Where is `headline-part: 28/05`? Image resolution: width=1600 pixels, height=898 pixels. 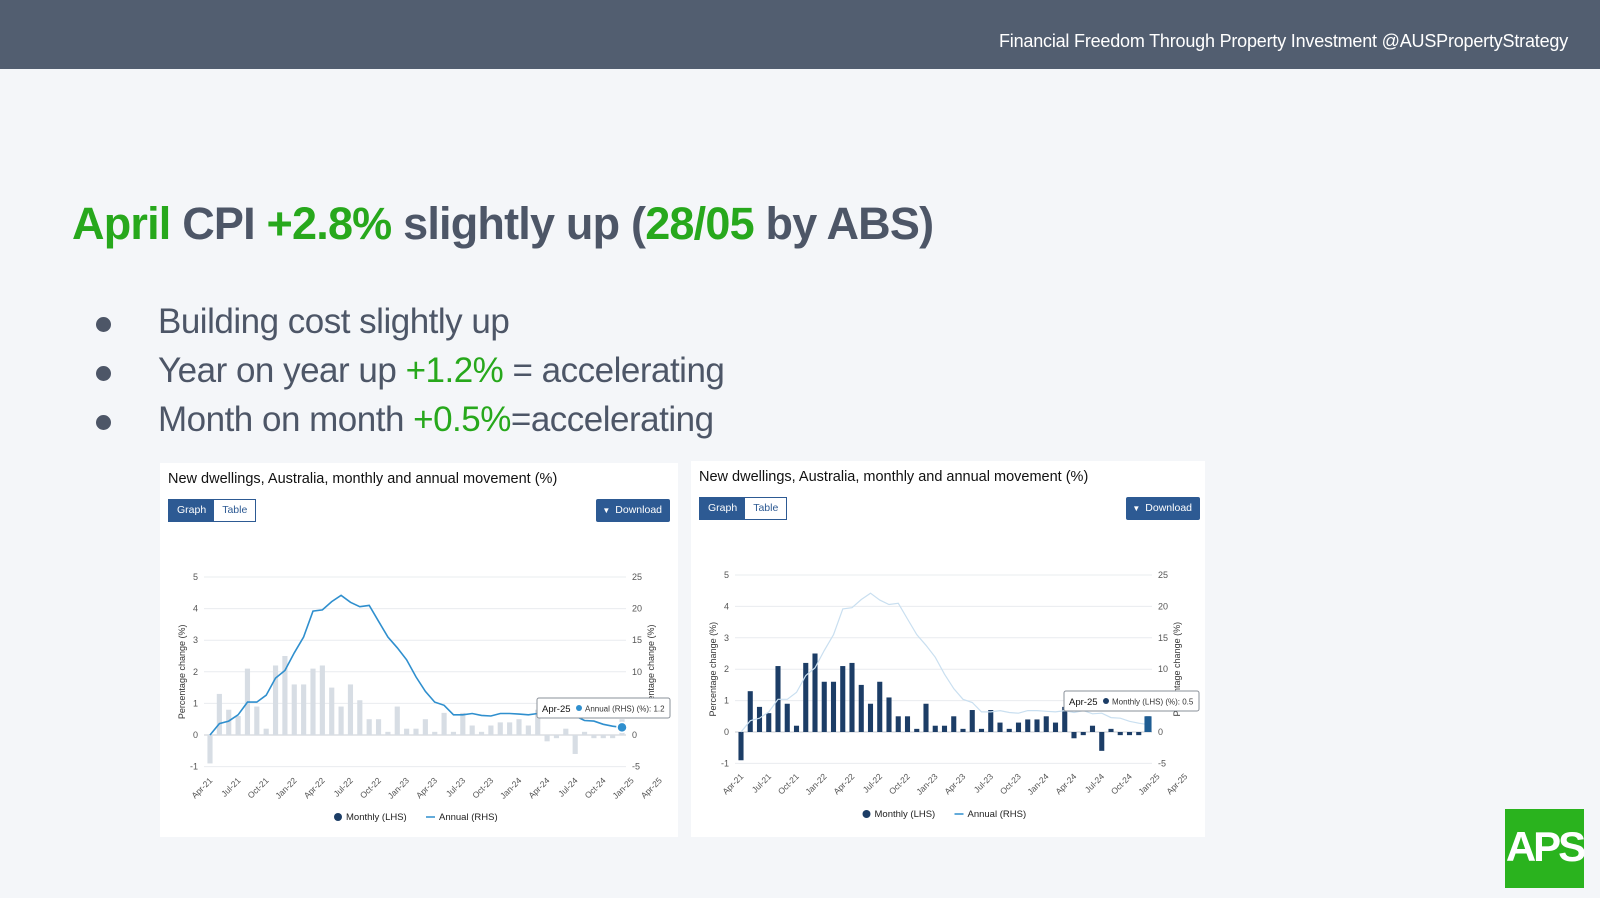 headline-part: 28/05 is located at coordinates (699, 223).